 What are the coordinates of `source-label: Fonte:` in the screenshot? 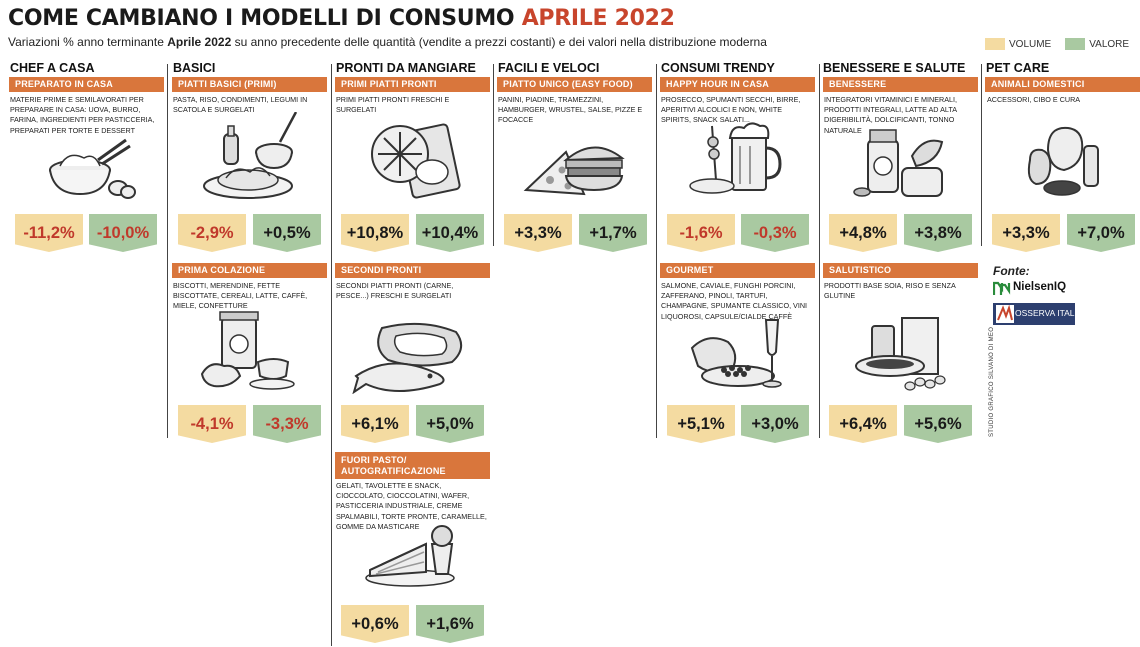 It's located at (1011, 271).